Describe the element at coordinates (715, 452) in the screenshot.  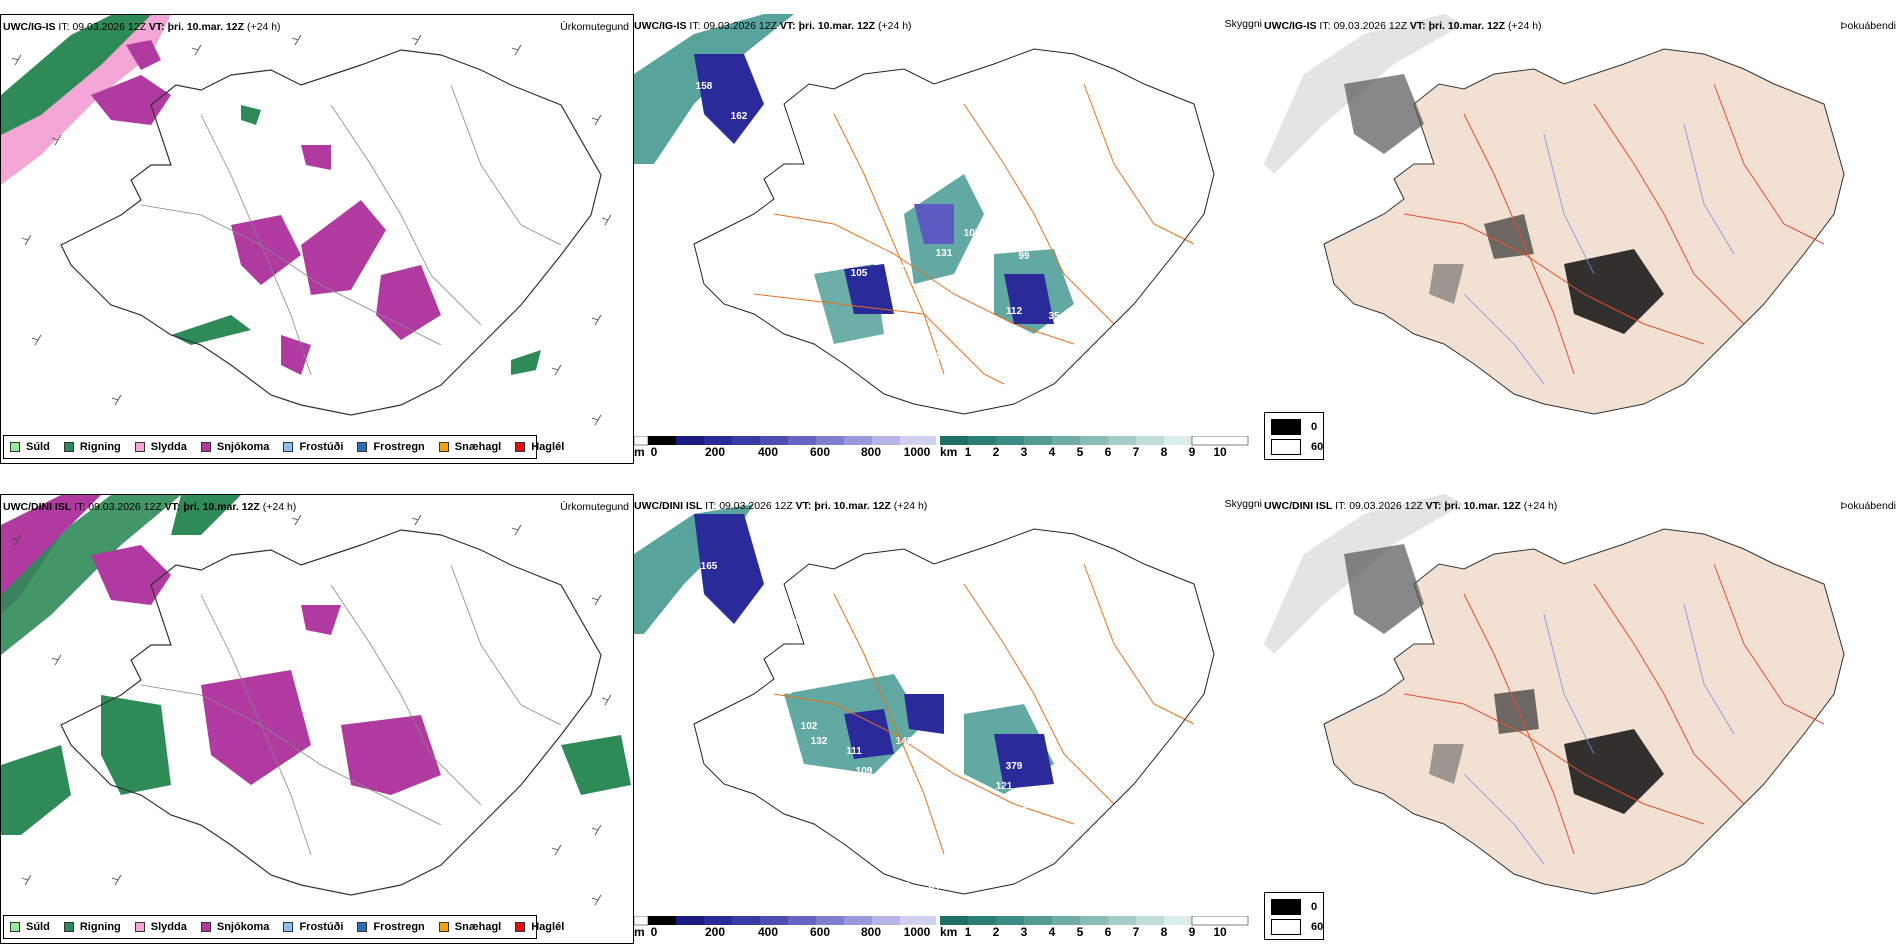
I see `ceiling-tick: 200` at that location.